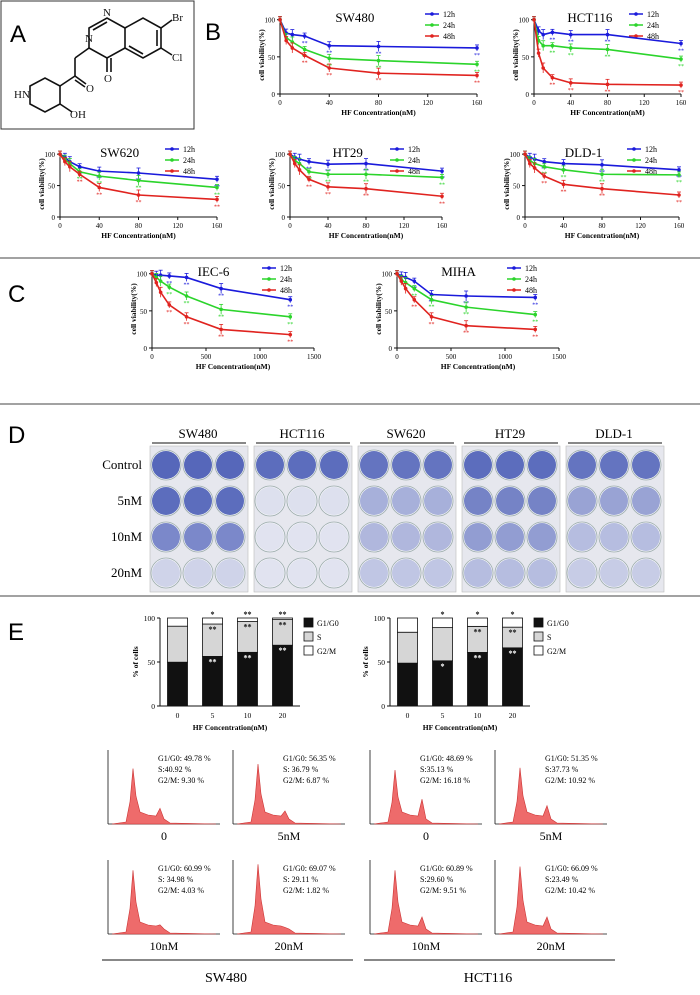 Image resolution: width=700 pixels, height=995 pixels. I want to click on y-tick-label: 100, so click(150, 618).